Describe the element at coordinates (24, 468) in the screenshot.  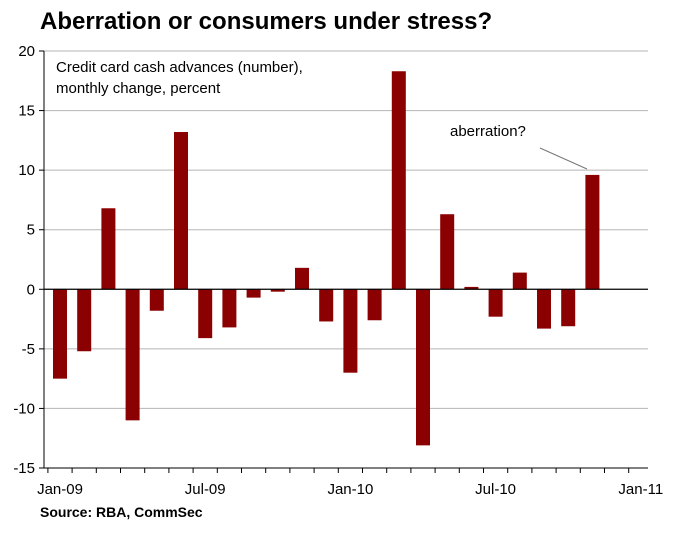
I see `y-tick-label: -15` at that location.